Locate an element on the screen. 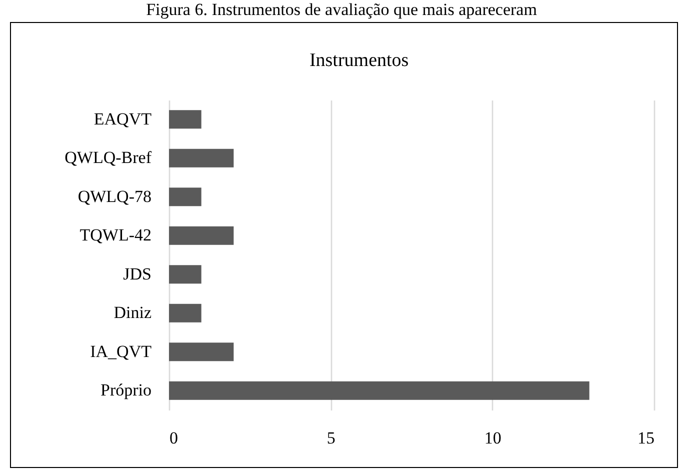  y-tick-label: QWLQ-78 is located at coordinates (115, 196).